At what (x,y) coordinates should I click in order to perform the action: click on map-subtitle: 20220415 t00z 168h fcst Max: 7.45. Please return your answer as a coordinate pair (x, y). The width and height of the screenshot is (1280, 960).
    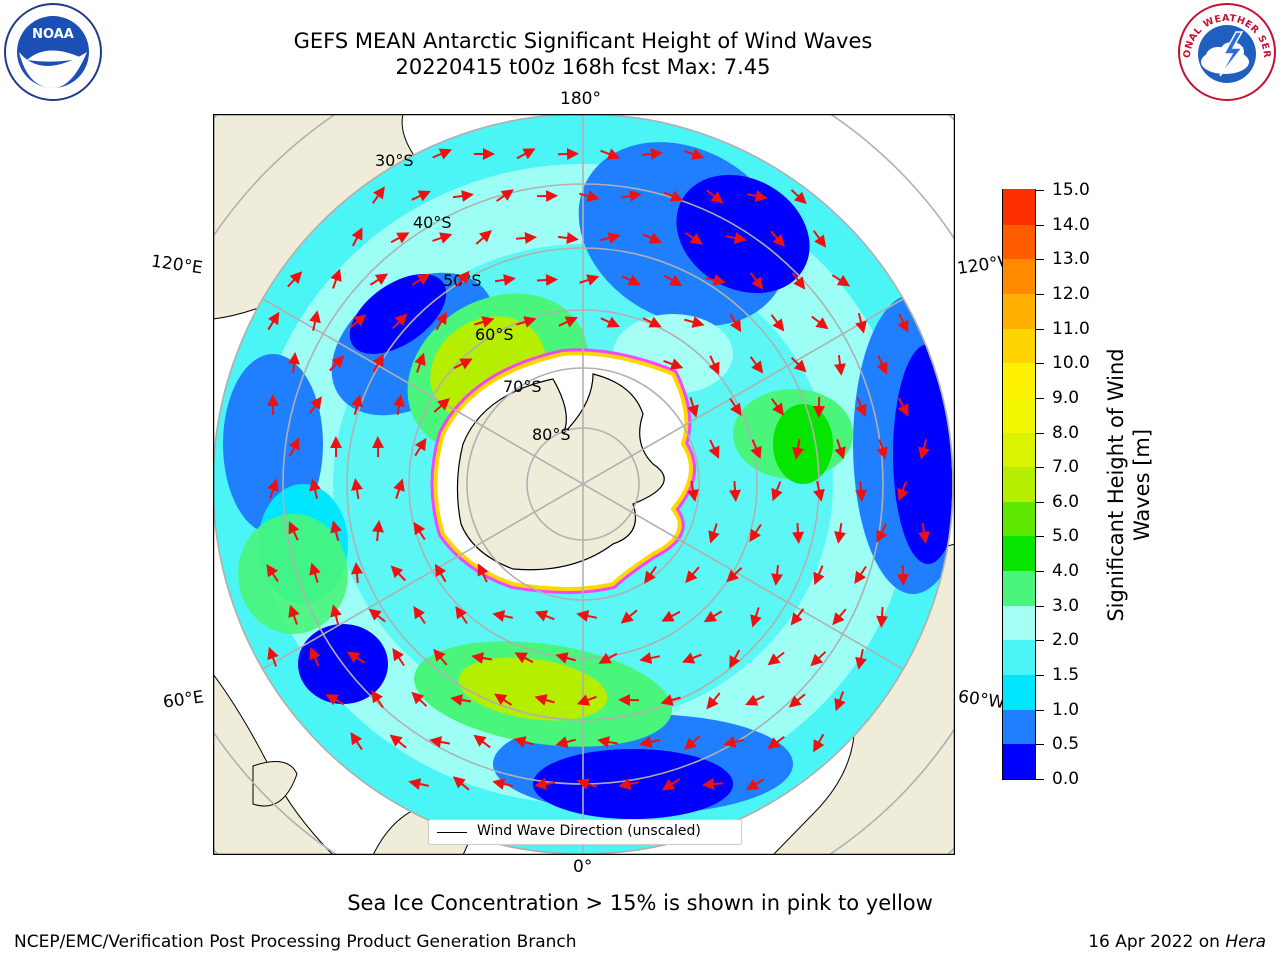
    Looking at the image, I should click on (583, 67).